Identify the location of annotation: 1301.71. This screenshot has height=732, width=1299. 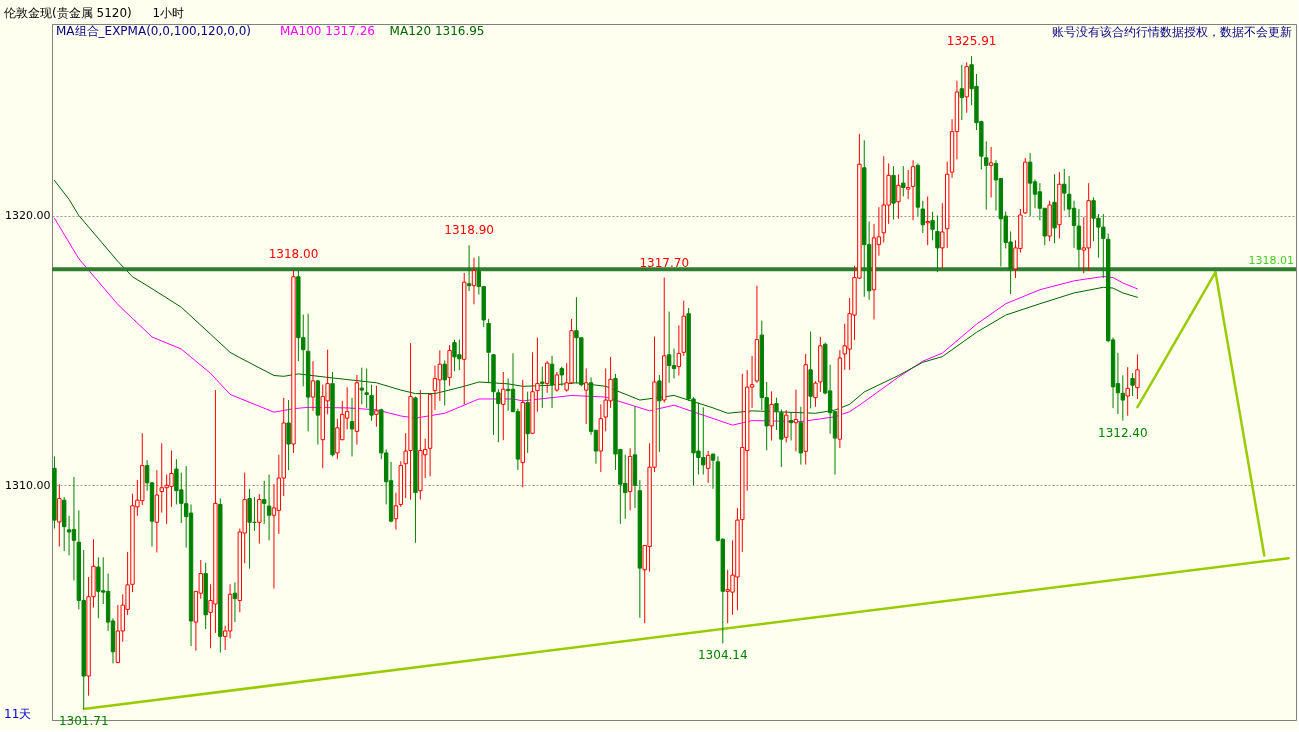
(83, 720).